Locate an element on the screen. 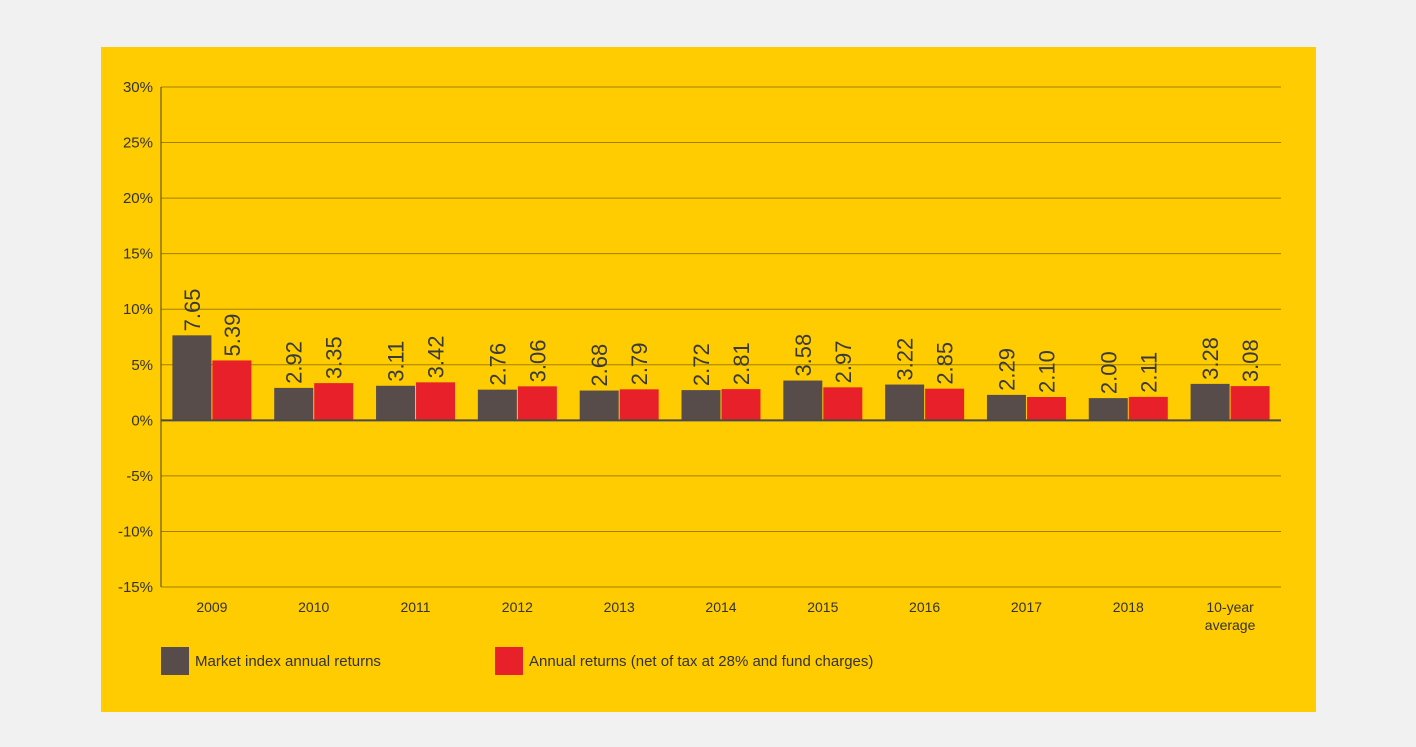 The height and width of the screenshot is (747, 1416). y-tick-label: 25% is located at coordinates (138, 143).